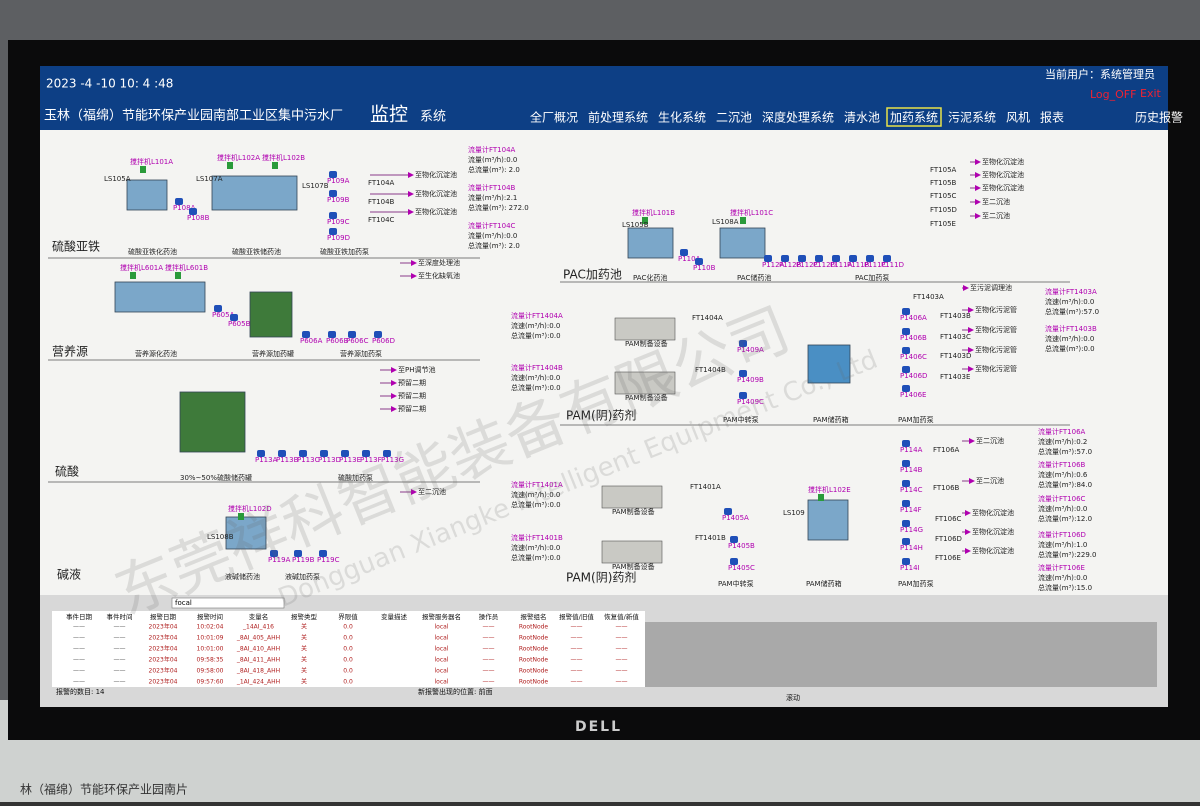  Describe the element at coordinates (916, 583) in the screenshot. I see `caption: PAM加药泵` at that location.